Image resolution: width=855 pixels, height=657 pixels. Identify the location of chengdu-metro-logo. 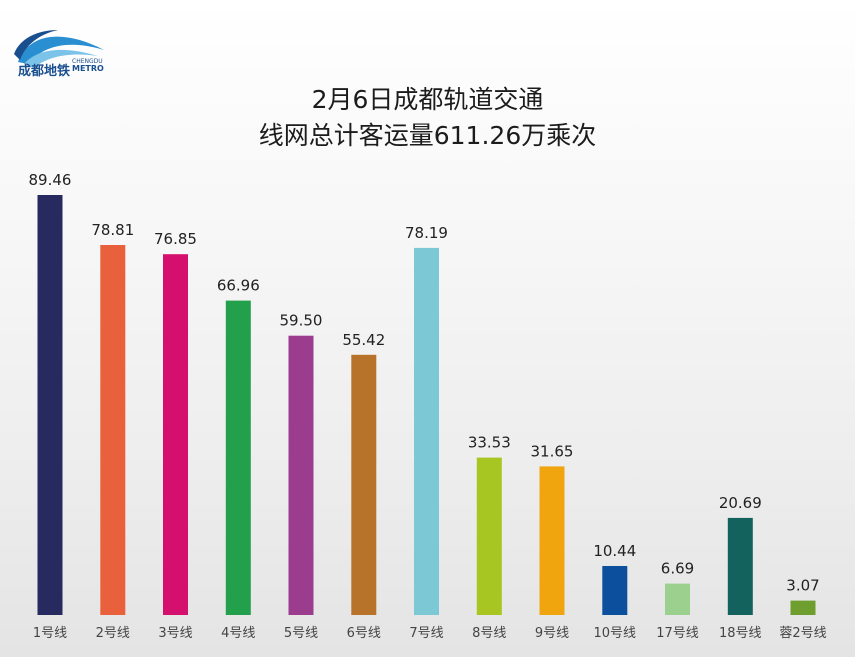
(59, 49).